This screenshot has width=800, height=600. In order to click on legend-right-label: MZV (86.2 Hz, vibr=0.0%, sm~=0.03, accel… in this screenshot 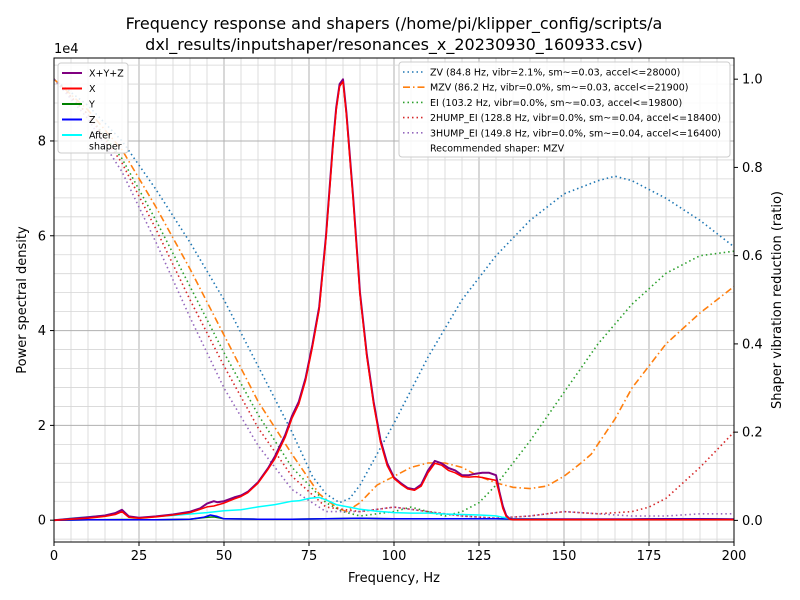, I will do `click(559, 88)`.